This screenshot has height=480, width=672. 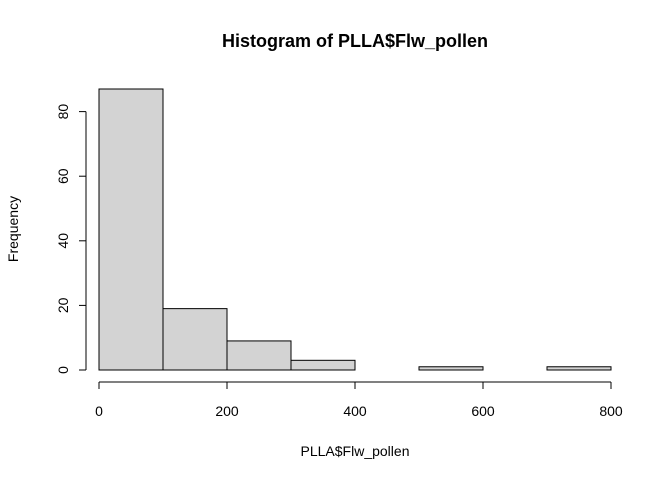 I want to click on x-axis: 0 200 400 600 800, so click(x=359, y=400).